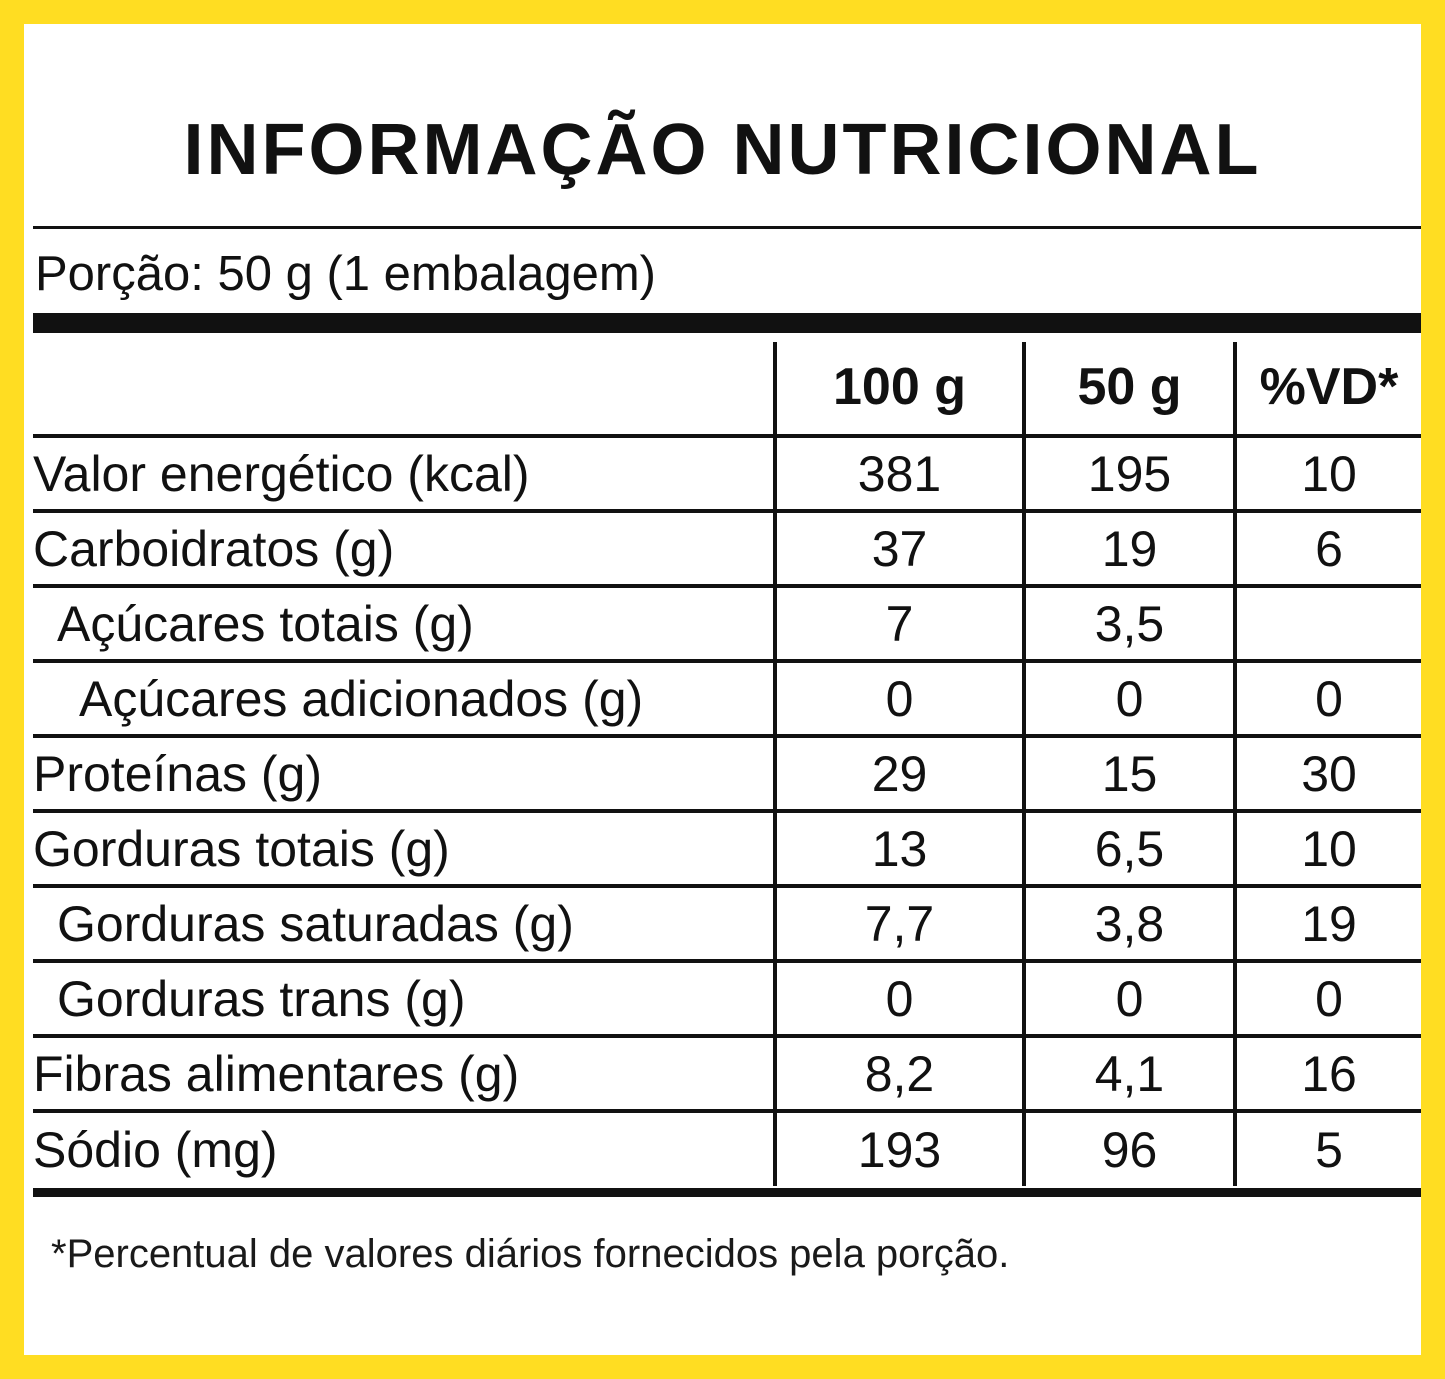 This screenshot has width=1445, height=1379. I want to click on value-50g: 3,8, so click(1128, 924).